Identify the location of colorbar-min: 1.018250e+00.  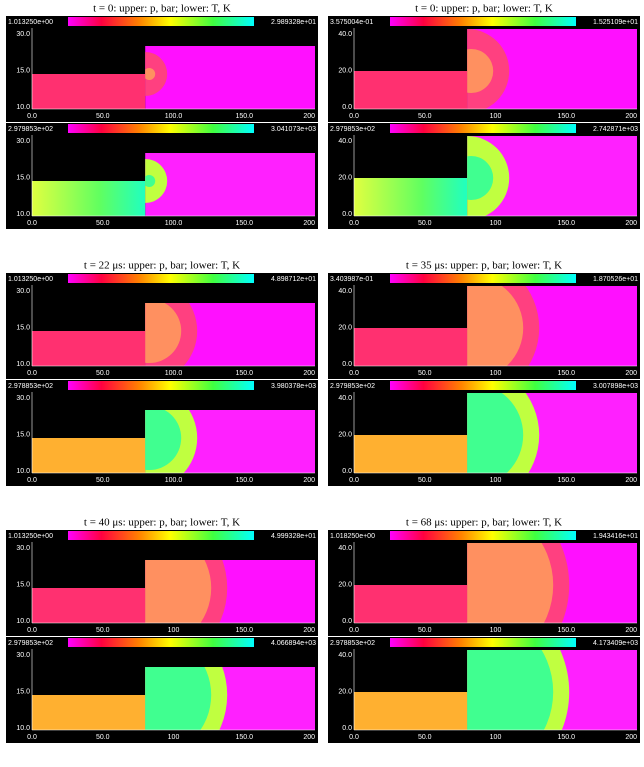
(352, 536).